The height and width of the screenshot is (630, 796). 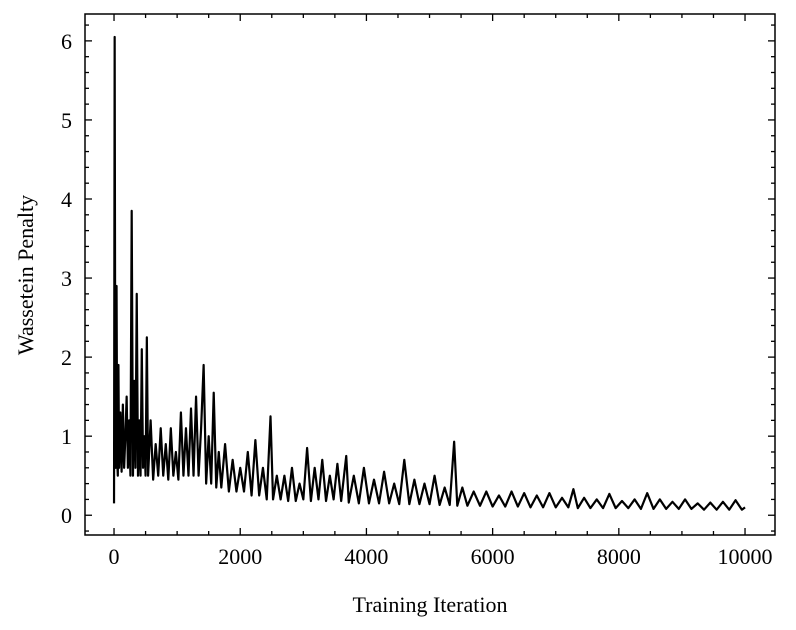 I want to click on x-tick-label: 10000, so click(x=745, y=556).